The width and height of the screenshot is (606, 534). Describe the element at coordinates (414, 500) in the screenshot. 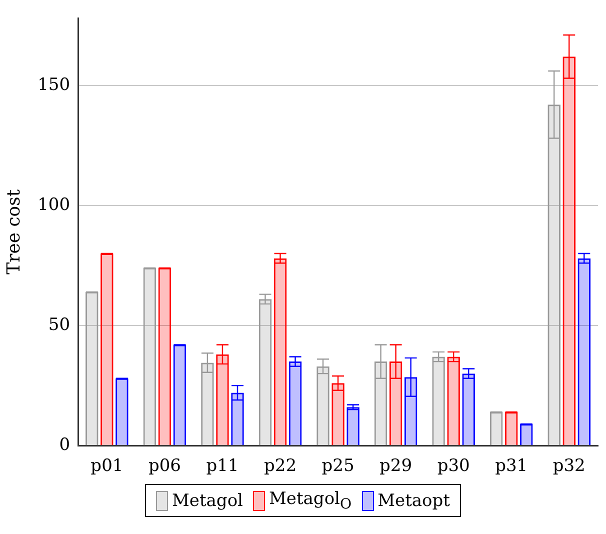

I see `legend-label: Metaopt` at that location.